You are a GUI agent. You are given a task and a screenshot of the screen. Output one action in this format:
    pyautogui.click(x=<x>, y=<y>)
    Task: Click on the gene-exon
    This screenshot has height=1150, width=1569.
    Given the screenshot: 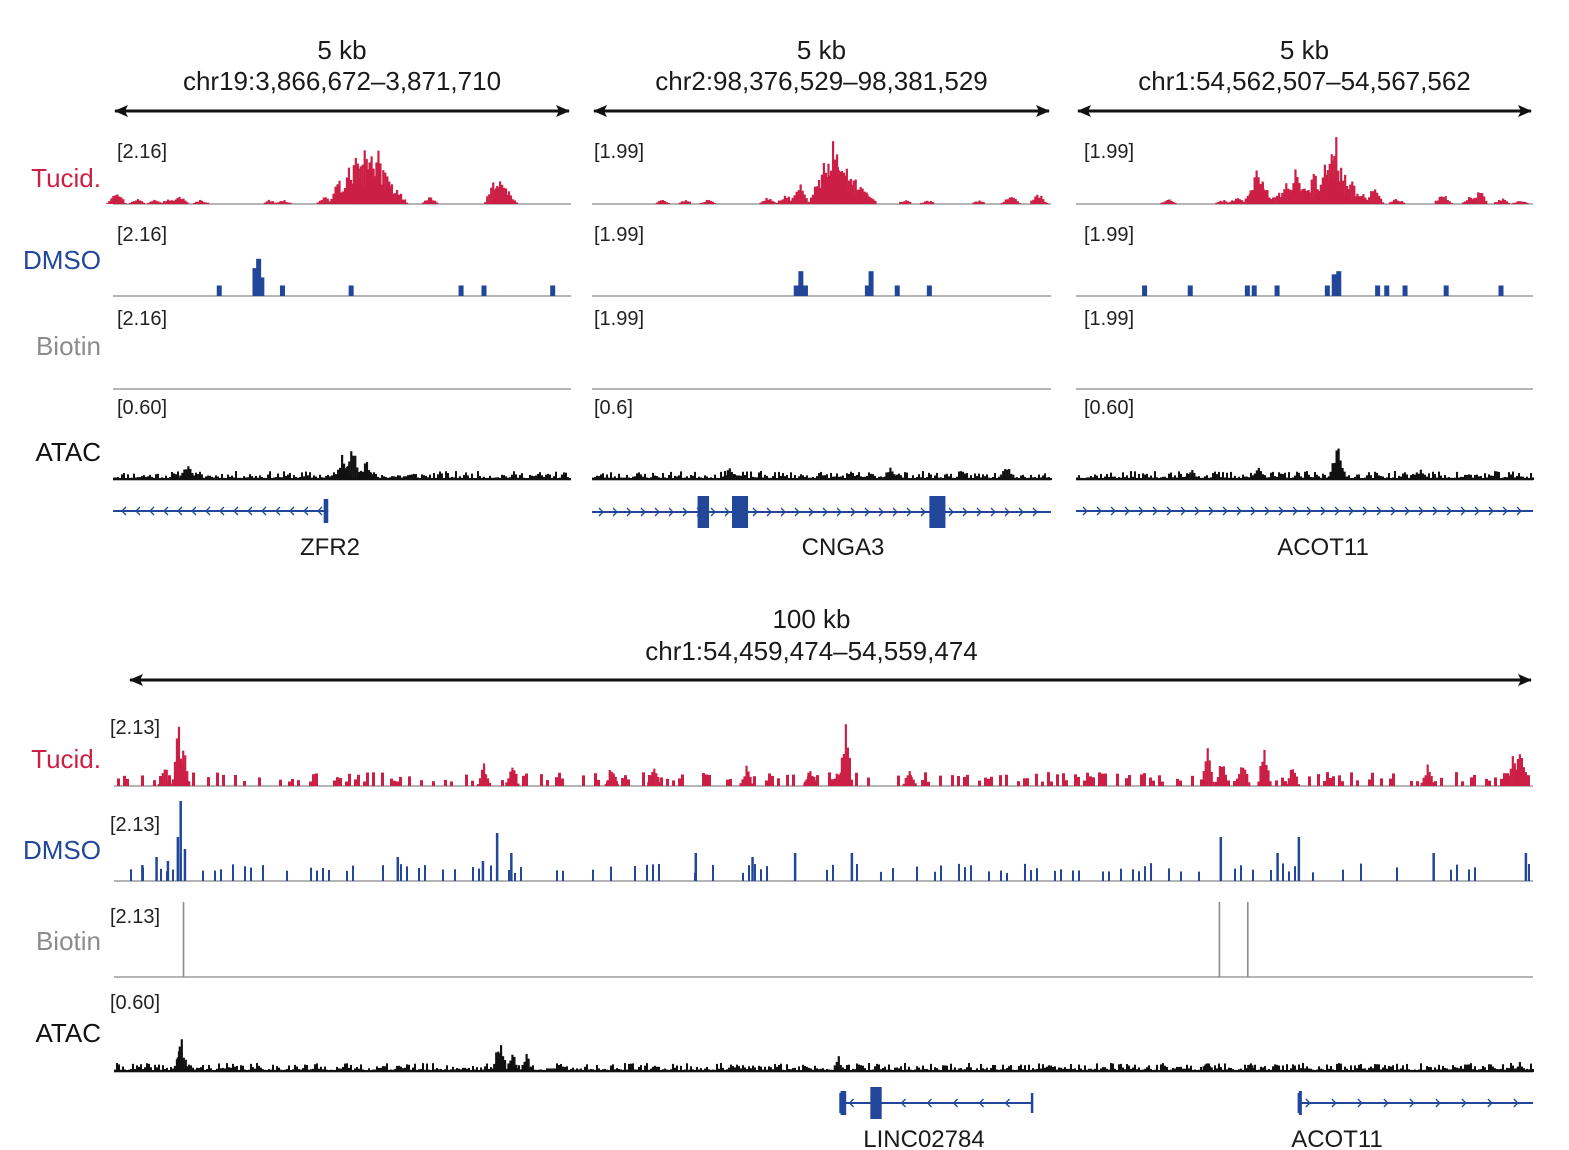 What is the action you would take?
    pyautogui.click(x=1300, y=1103)
    